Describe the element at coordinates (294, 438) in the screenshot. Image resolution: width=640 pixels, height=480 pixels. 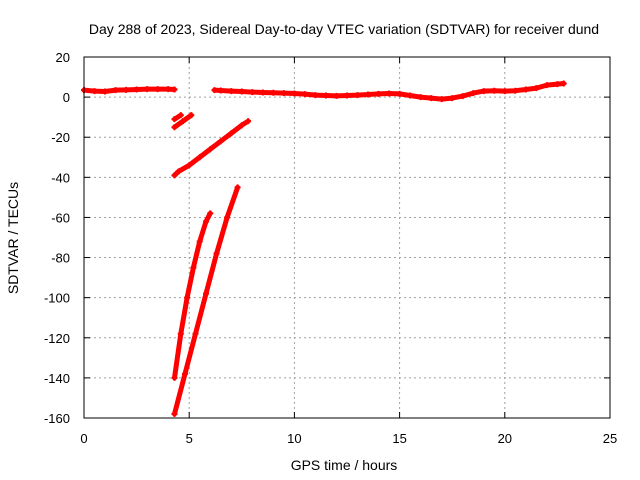
I see `x-tick-label: 10` at that location.